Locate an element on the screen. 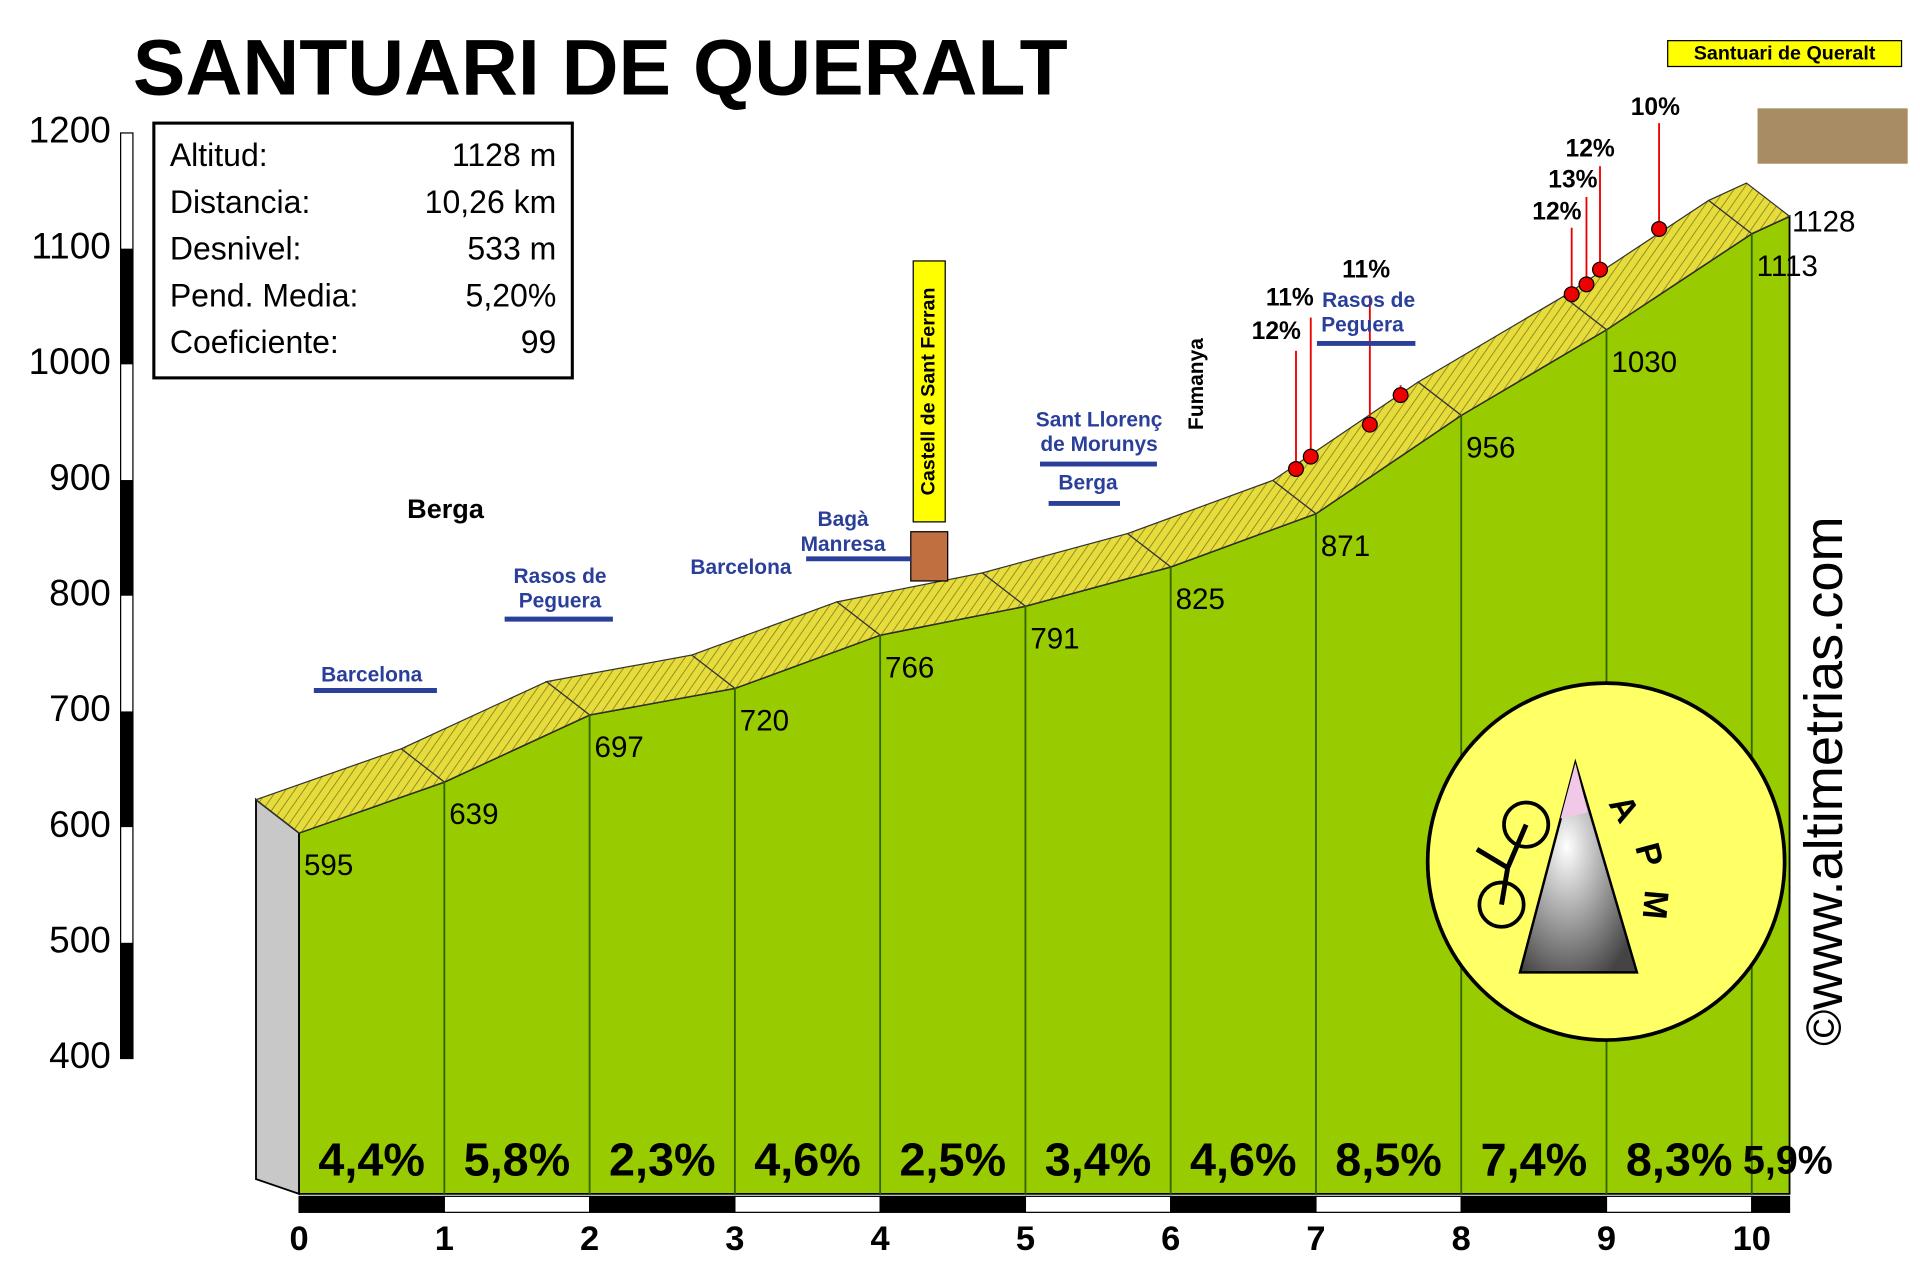 This screenshot has height=1285, width=1920. info-value: 10,26 km is located at coordinates (491, 202).